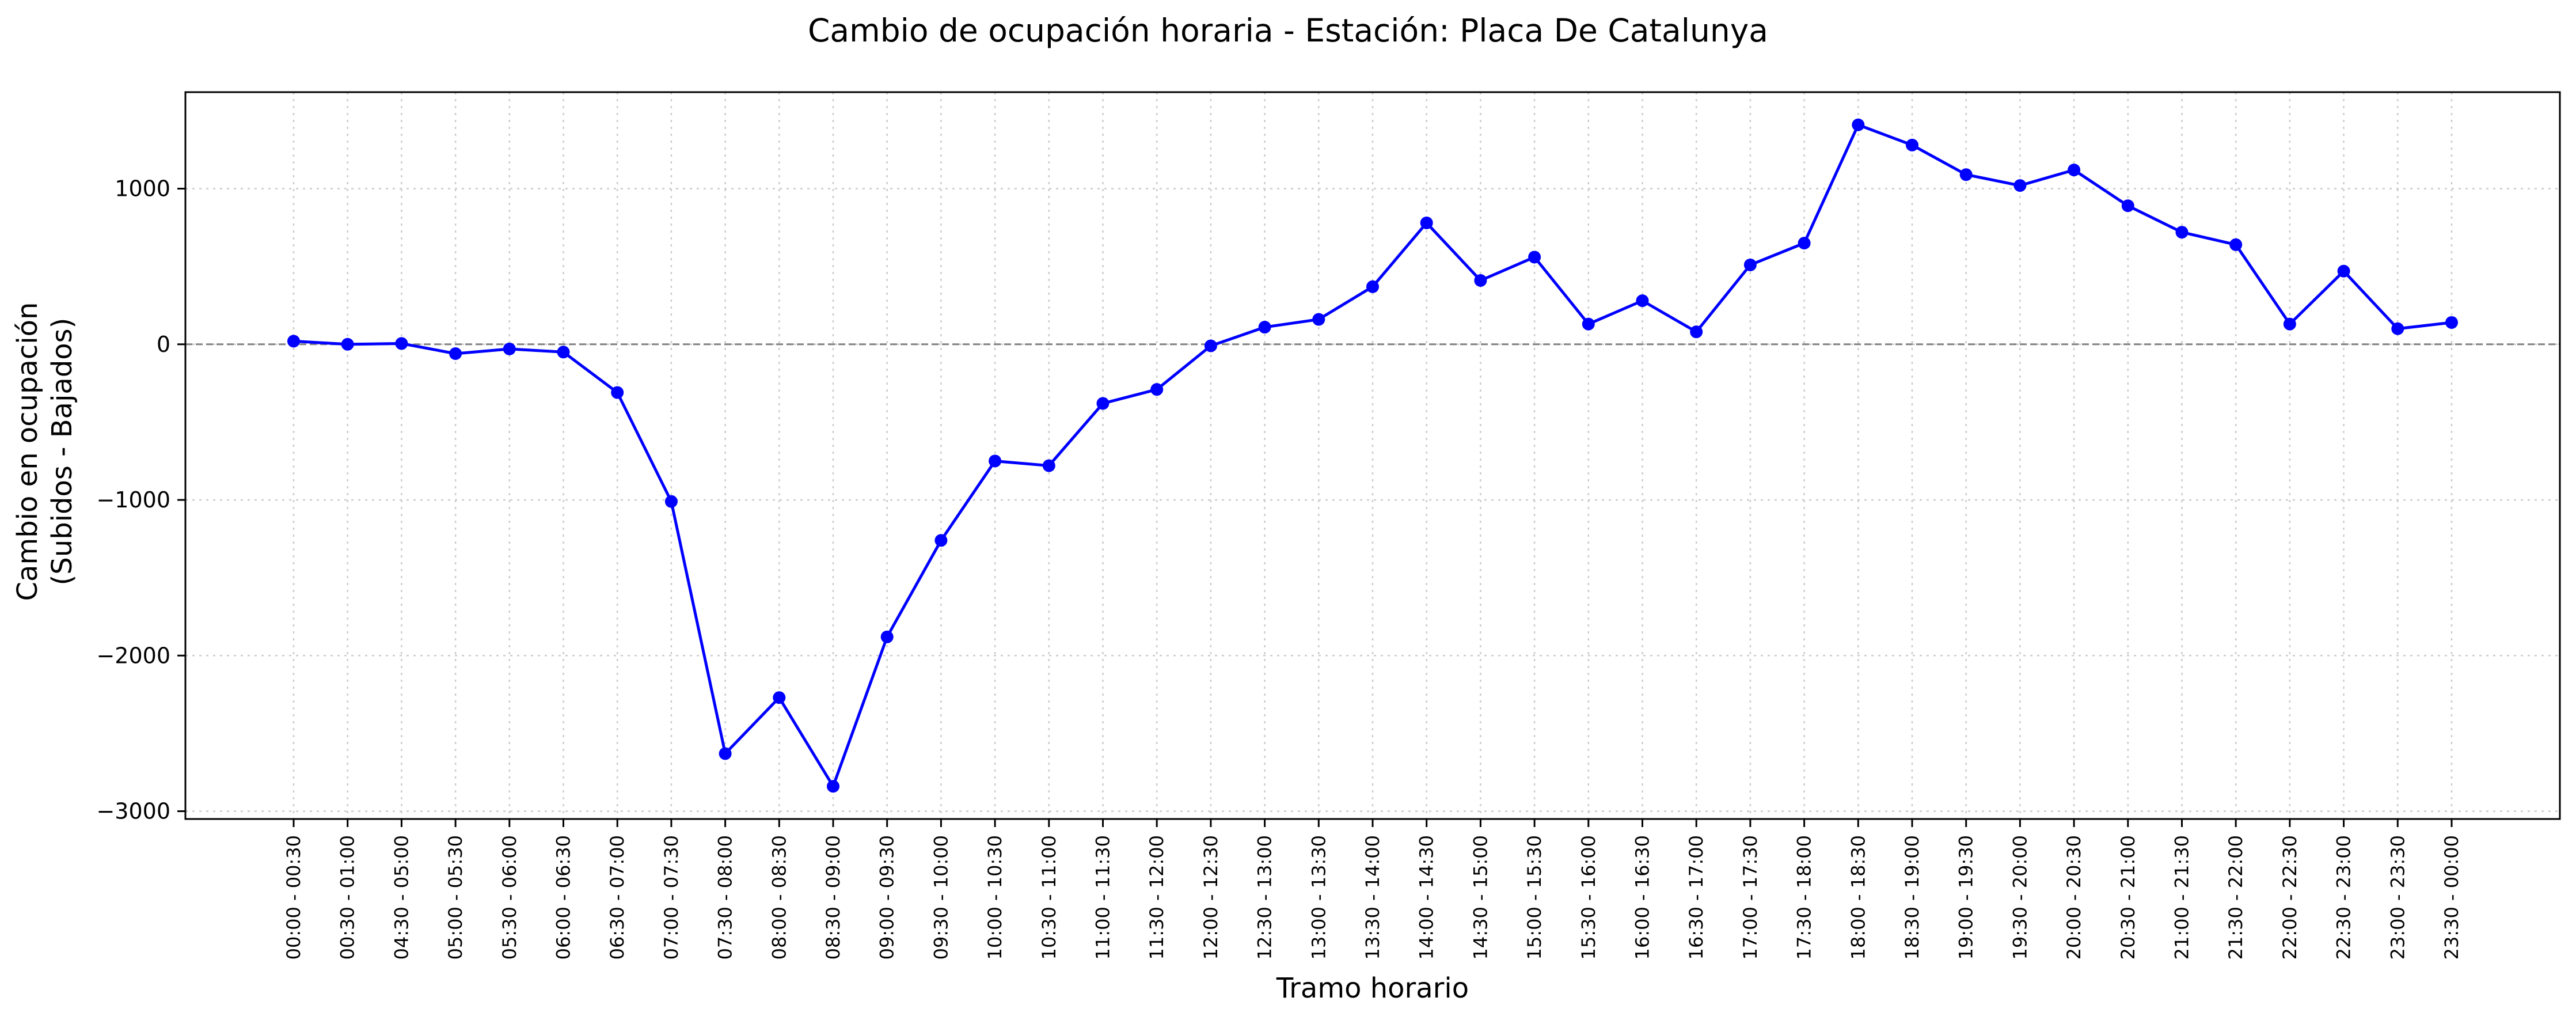  What do you see at coordinates (1589, 898) in the screenshot?
I see `x-tick-label: 15:30 - 16:00` at bounding box center [1589, 898].